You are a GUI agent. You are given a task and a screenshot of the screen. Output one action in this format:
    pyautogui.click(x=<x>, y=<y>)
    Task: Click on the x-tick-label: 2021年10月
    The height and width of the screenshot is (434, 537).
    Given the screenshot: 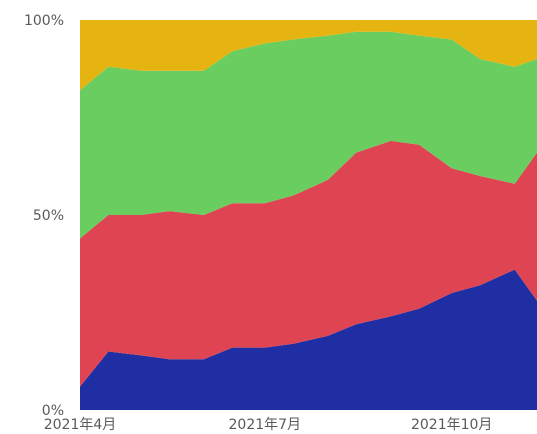 What is the action you would take?
    pyautogui.click(x=451, y=425)
    